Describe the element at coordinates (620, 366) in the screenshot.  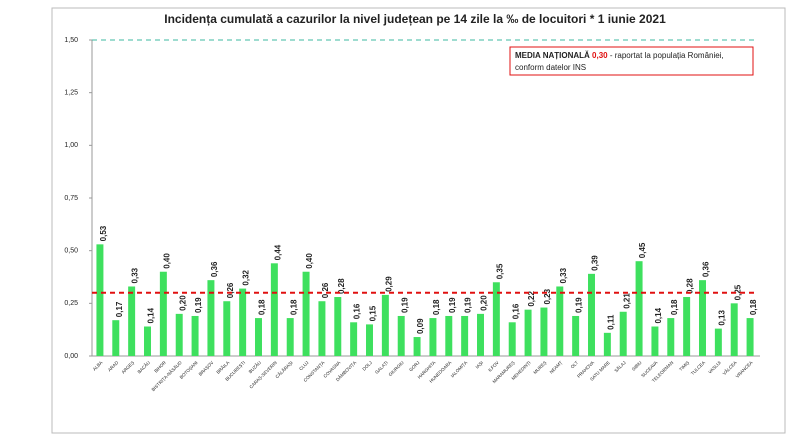
I see `x-tick-label: SĂLAJ` at that location.